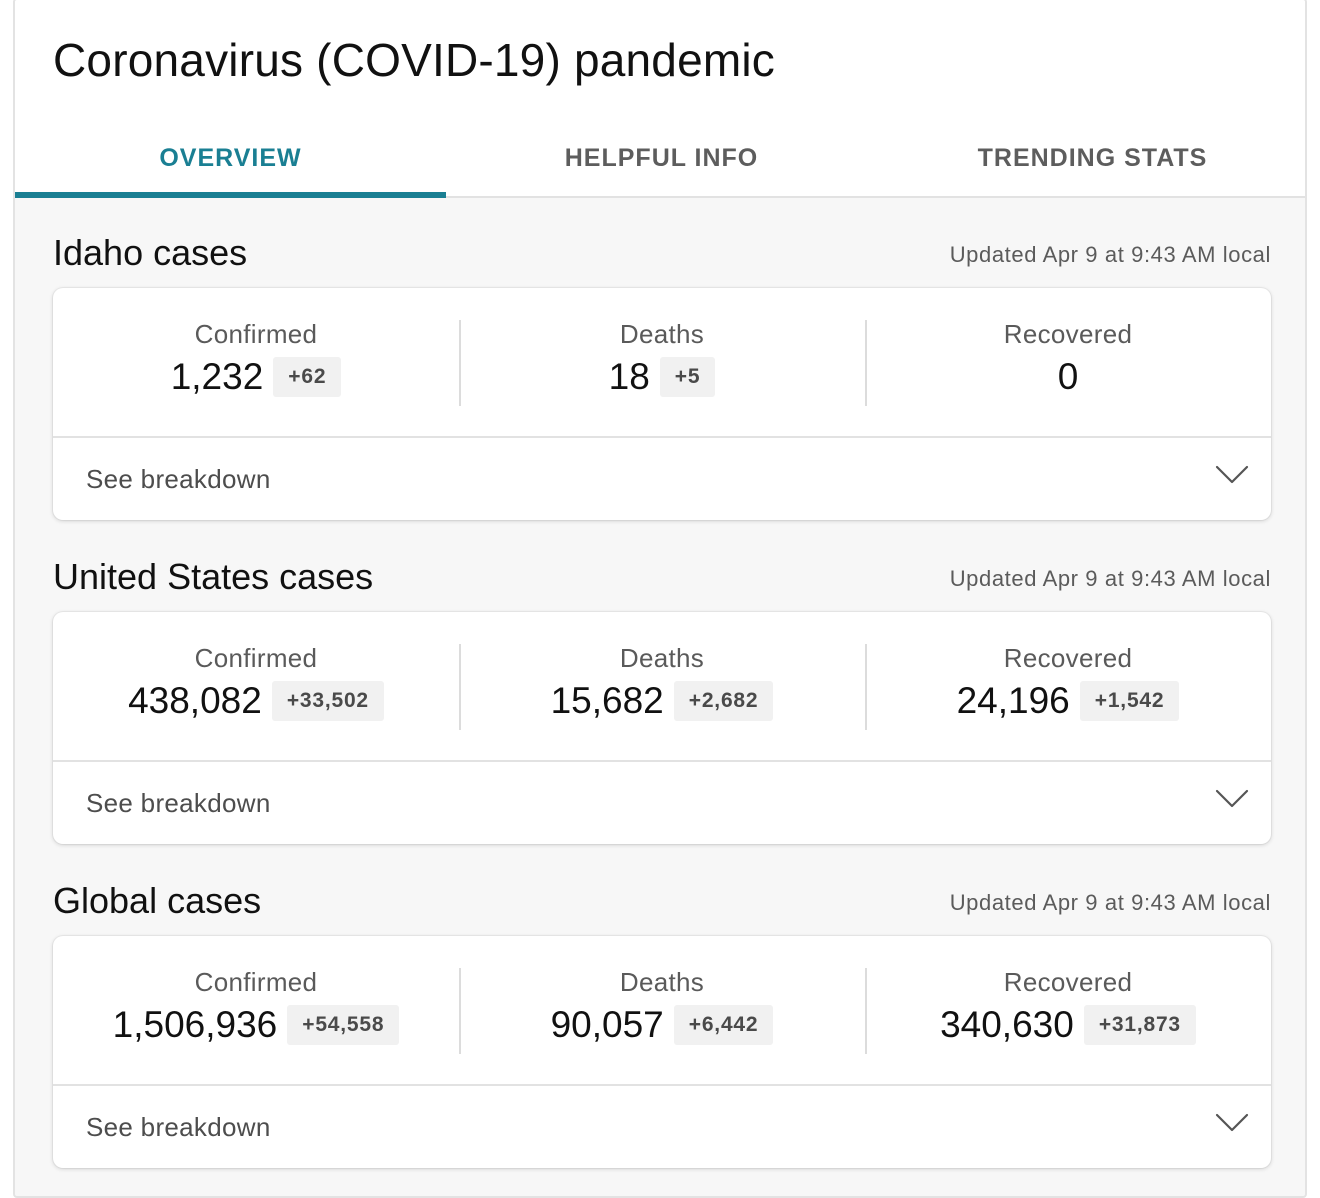  Describe the element at coordinates (217, 376) in the screenshot. I see `confirmed-value: 1,232` at that location.